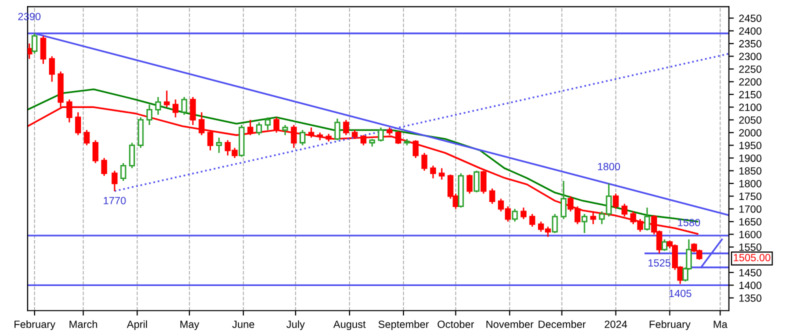 The height and width of the screenshot is (334, 788). I want to click on y-tick-label: 1750, so click(750, 196).